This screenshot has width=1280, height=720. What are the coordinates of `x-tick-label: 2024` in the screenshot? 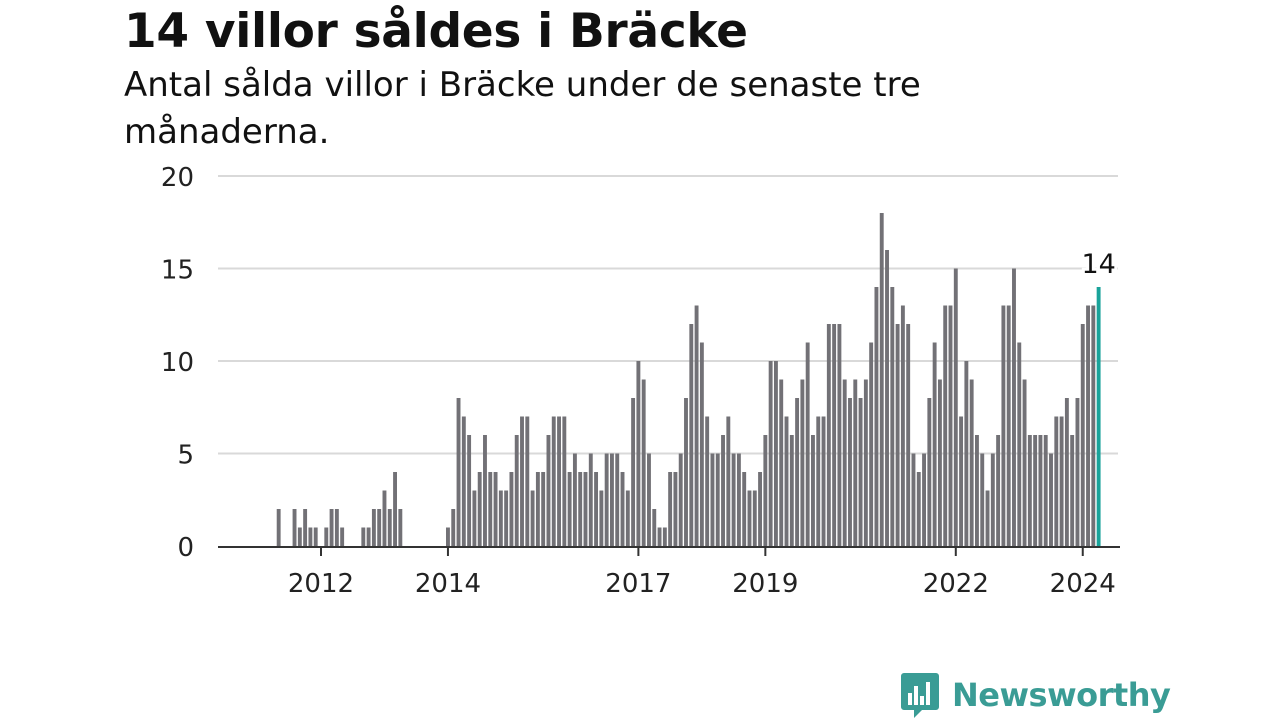 It's located at (1083, 584).